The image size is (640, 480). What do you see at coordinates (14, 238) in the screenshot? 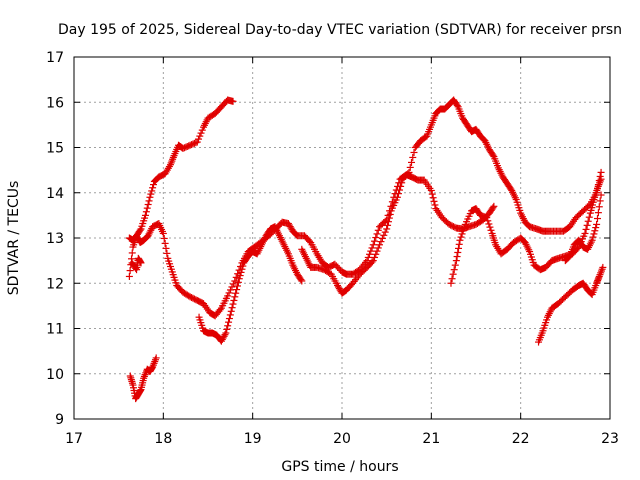
I see `y-axis-title: SDTVAR / TECUs` at bounding box center [14, 238].